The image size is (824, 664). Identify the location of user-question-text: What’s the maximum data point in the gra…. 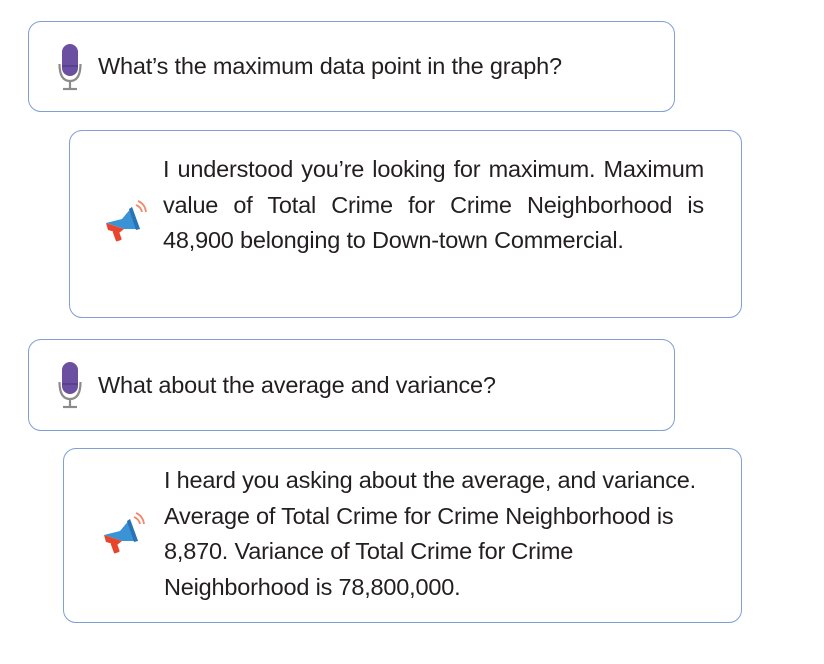
(330, 66).